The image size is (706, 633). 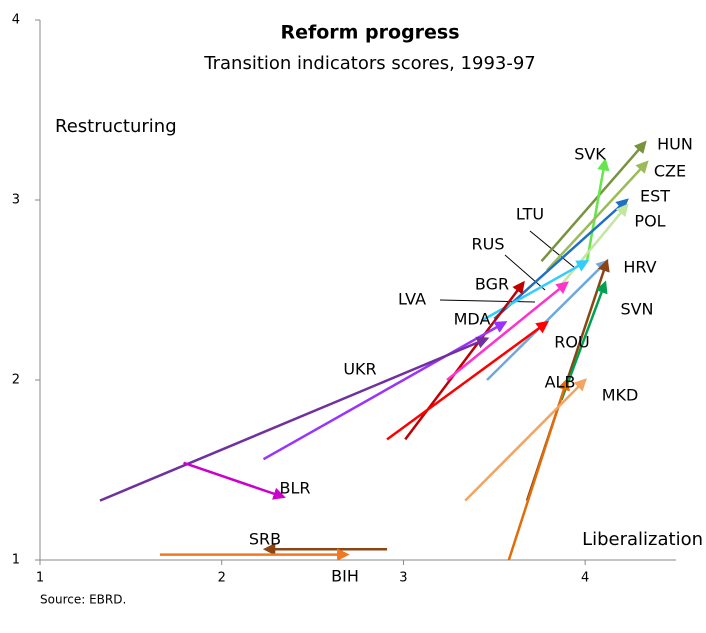 What do you see at coordinates (636, 309) in the screenshot?
I see `country-label: SVN` at bounding box center [636, 309].